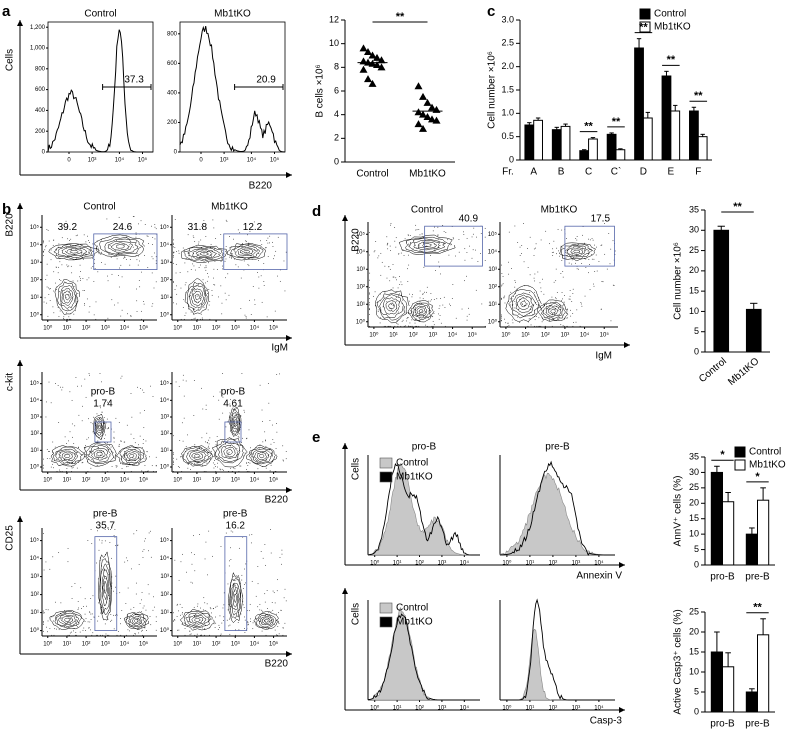 The image size is (788, 746). What do you see at coordinates (35, 540) in the screenshot?
I see `y-tick-label: 10⁵` at bounding box center [35, 540].